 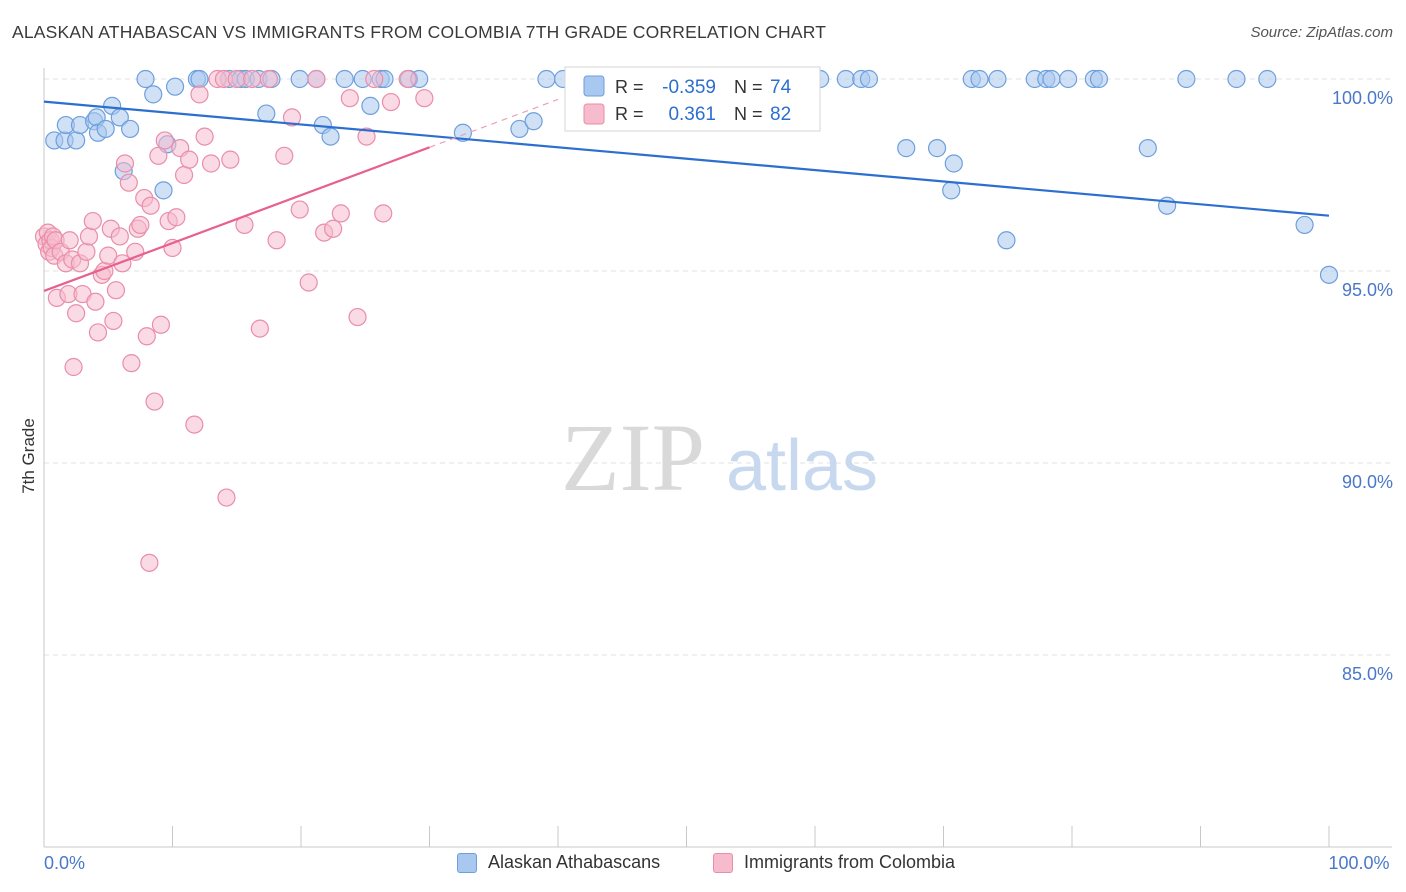 I want to click on stat-r-value-2: 0.361, so click(x=689, y=114).